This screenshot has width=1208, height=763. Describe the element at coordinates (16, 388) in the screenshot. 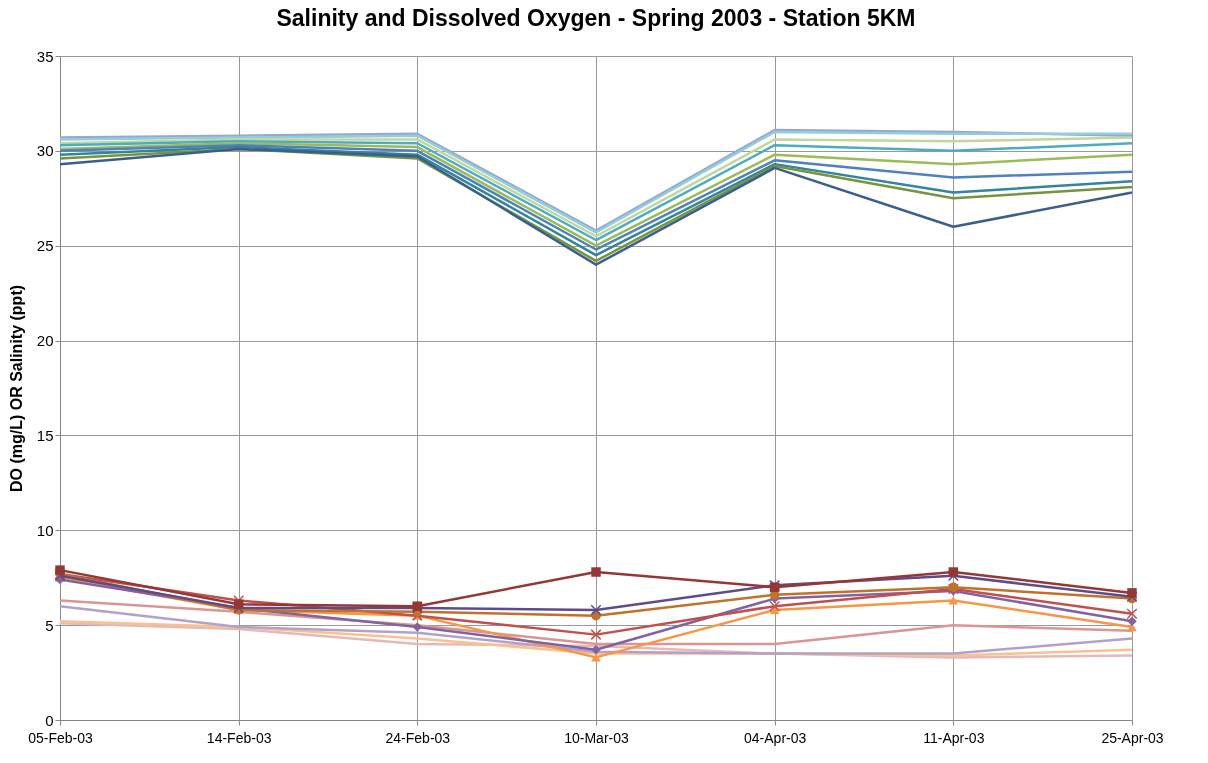

I see `y-axis-title: DO (mg/L) OR Salinity (ppt)` at that location.